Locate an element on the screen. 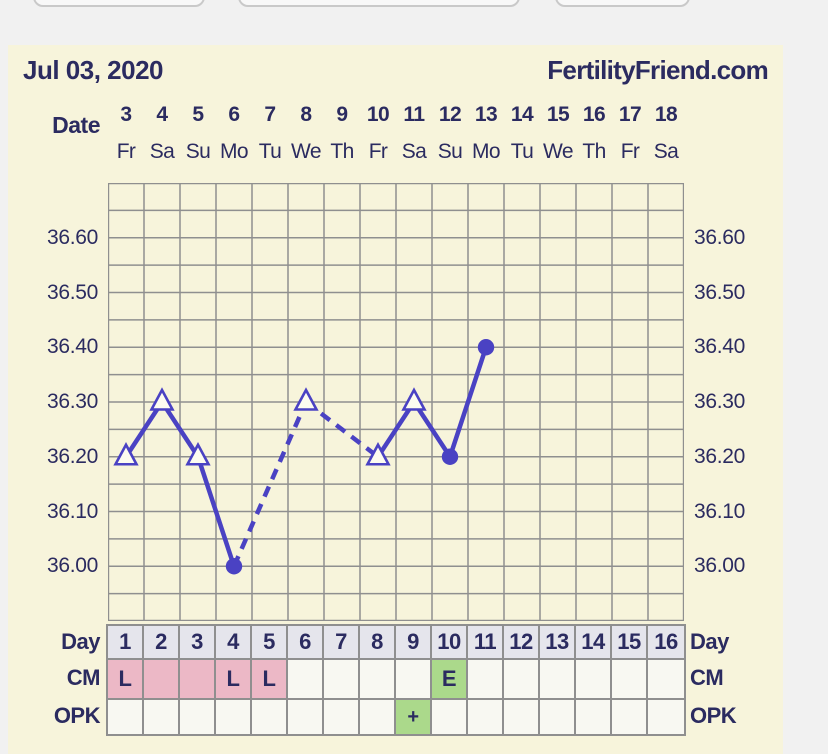  date-tick: 3 is located at coordinates (126, 114).